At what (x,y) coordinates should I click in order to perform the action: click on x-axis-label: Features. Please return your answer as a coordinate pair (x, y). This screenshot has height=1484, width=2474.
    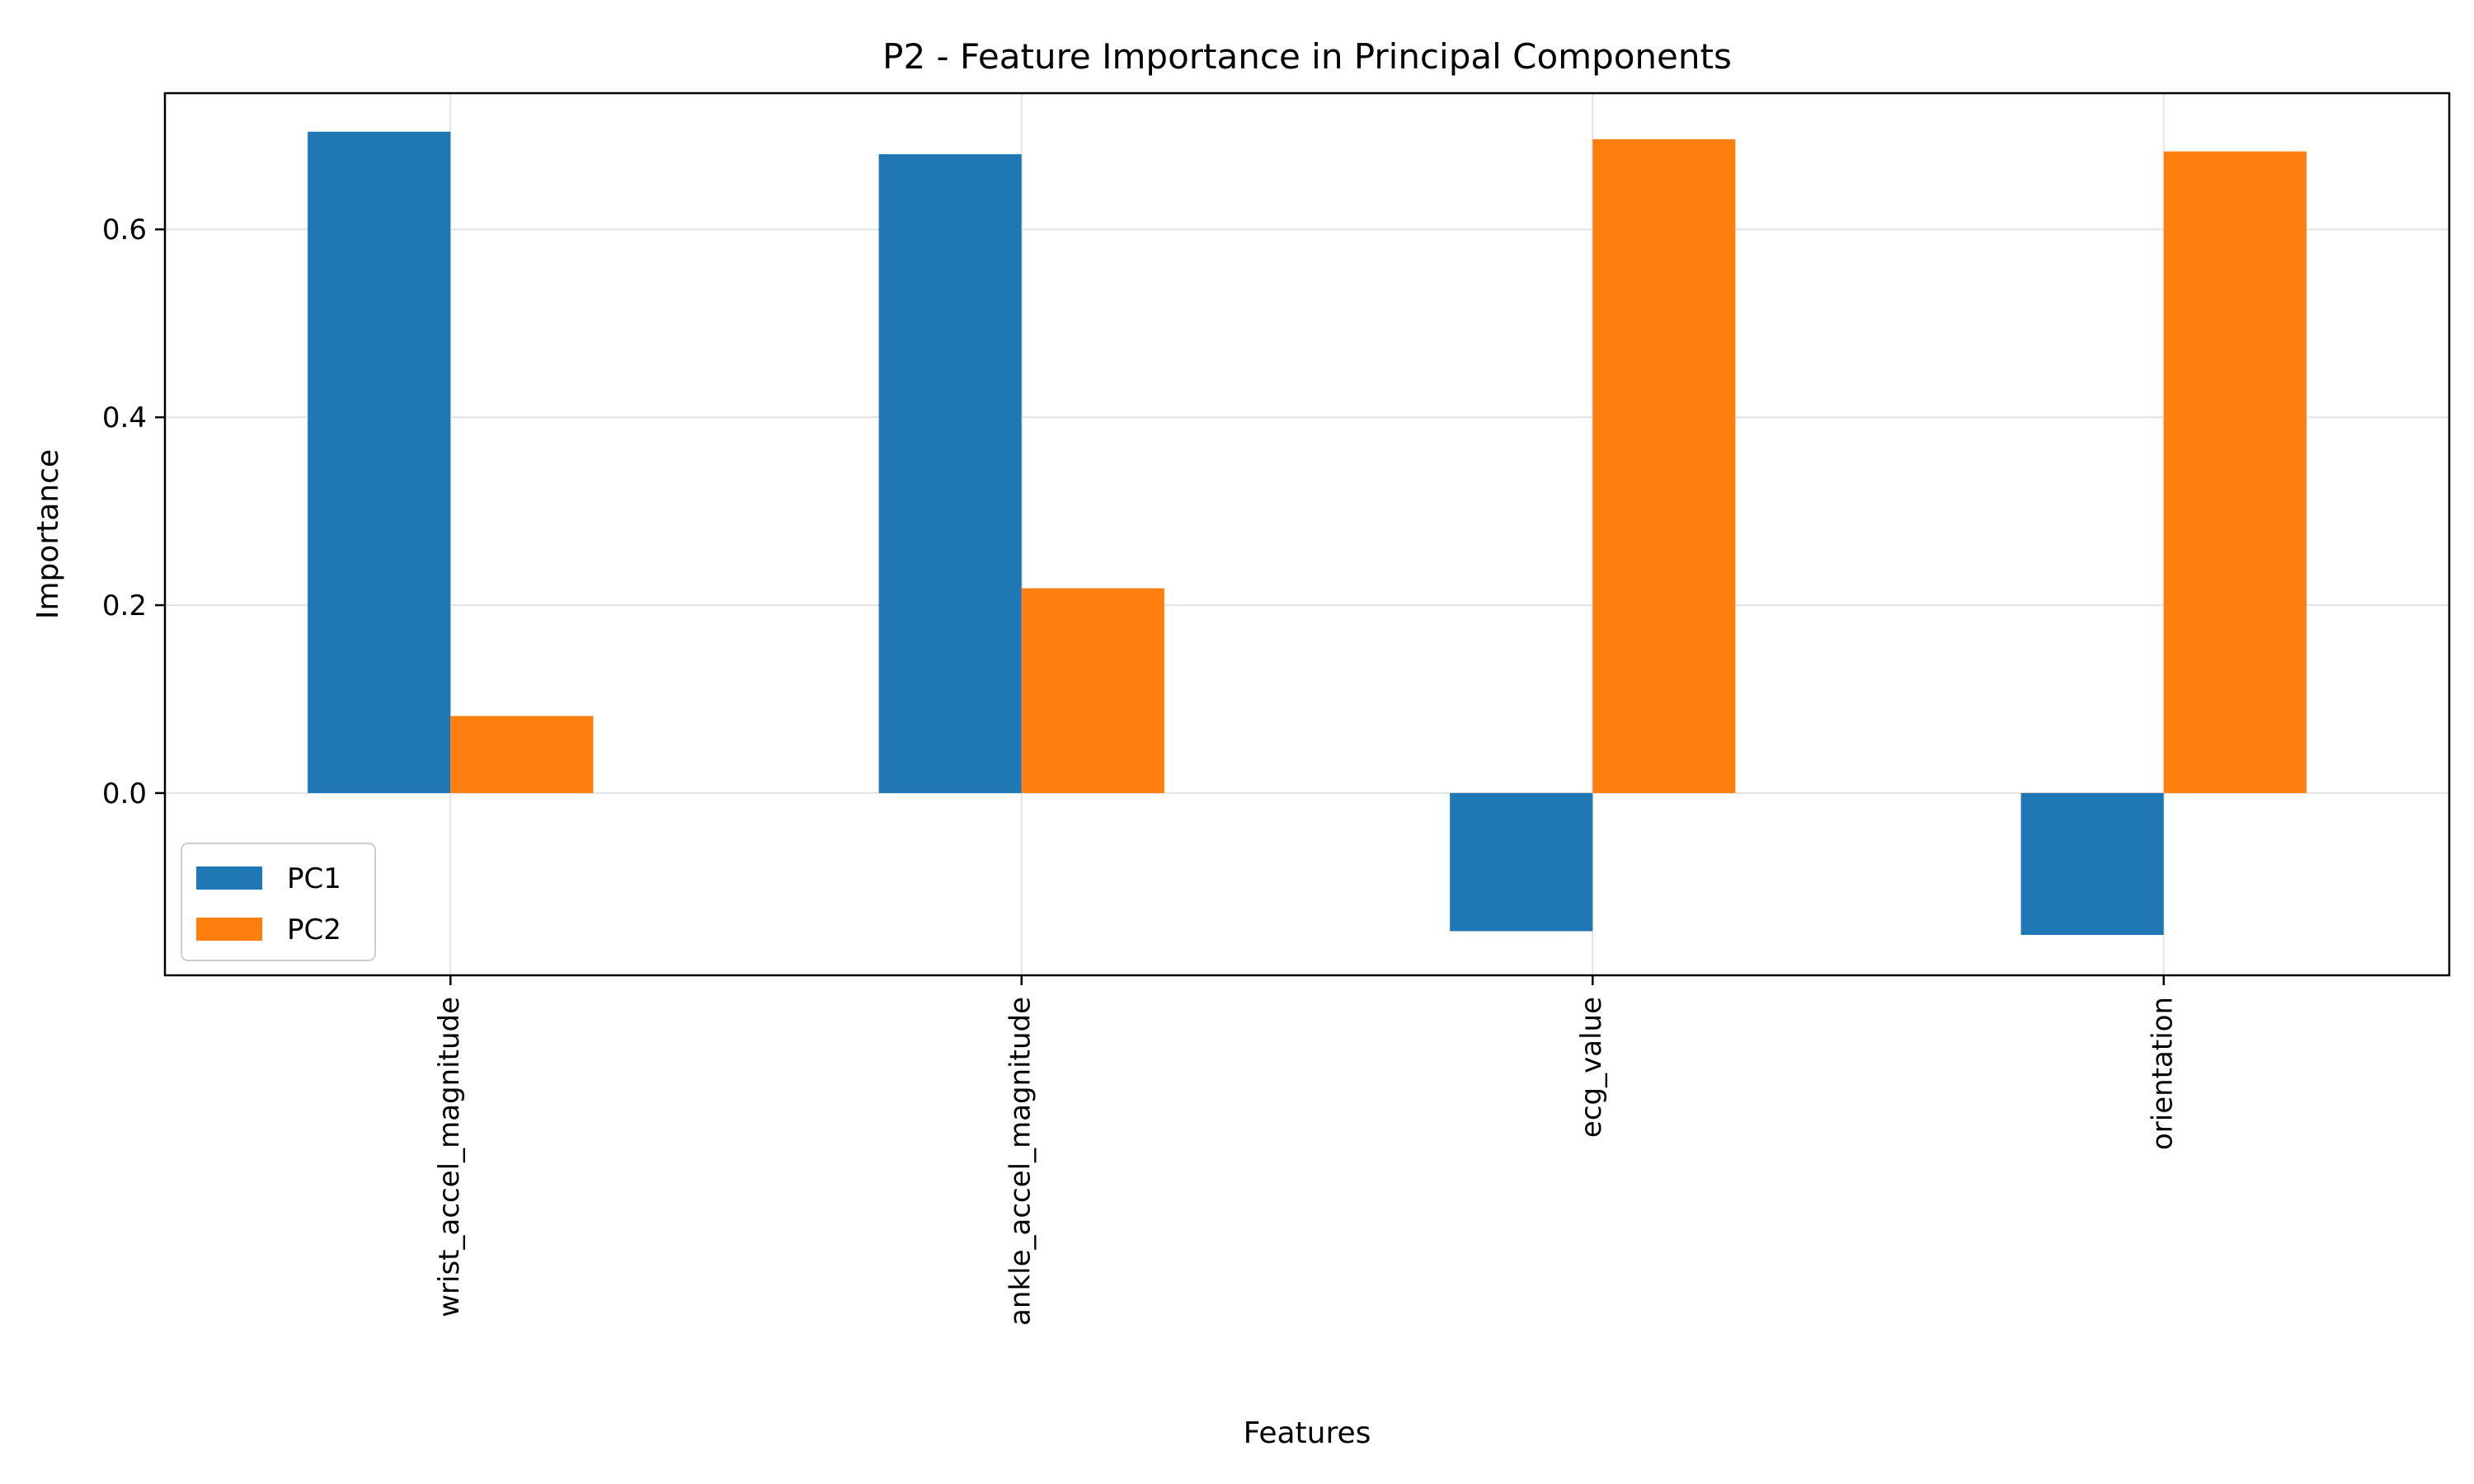
    Looking at the image, I should click on (1307, 1433).